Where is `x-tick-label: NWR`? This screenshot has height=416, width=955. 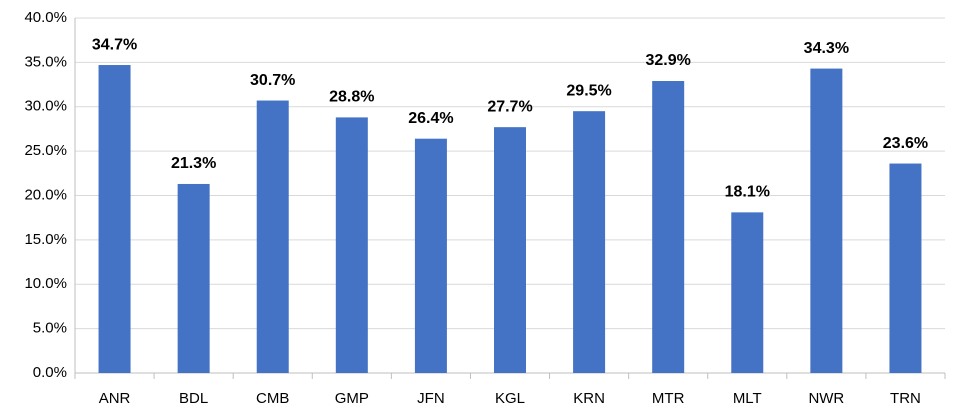 x-tick-label: NWR is located at coordinates (826, 398).